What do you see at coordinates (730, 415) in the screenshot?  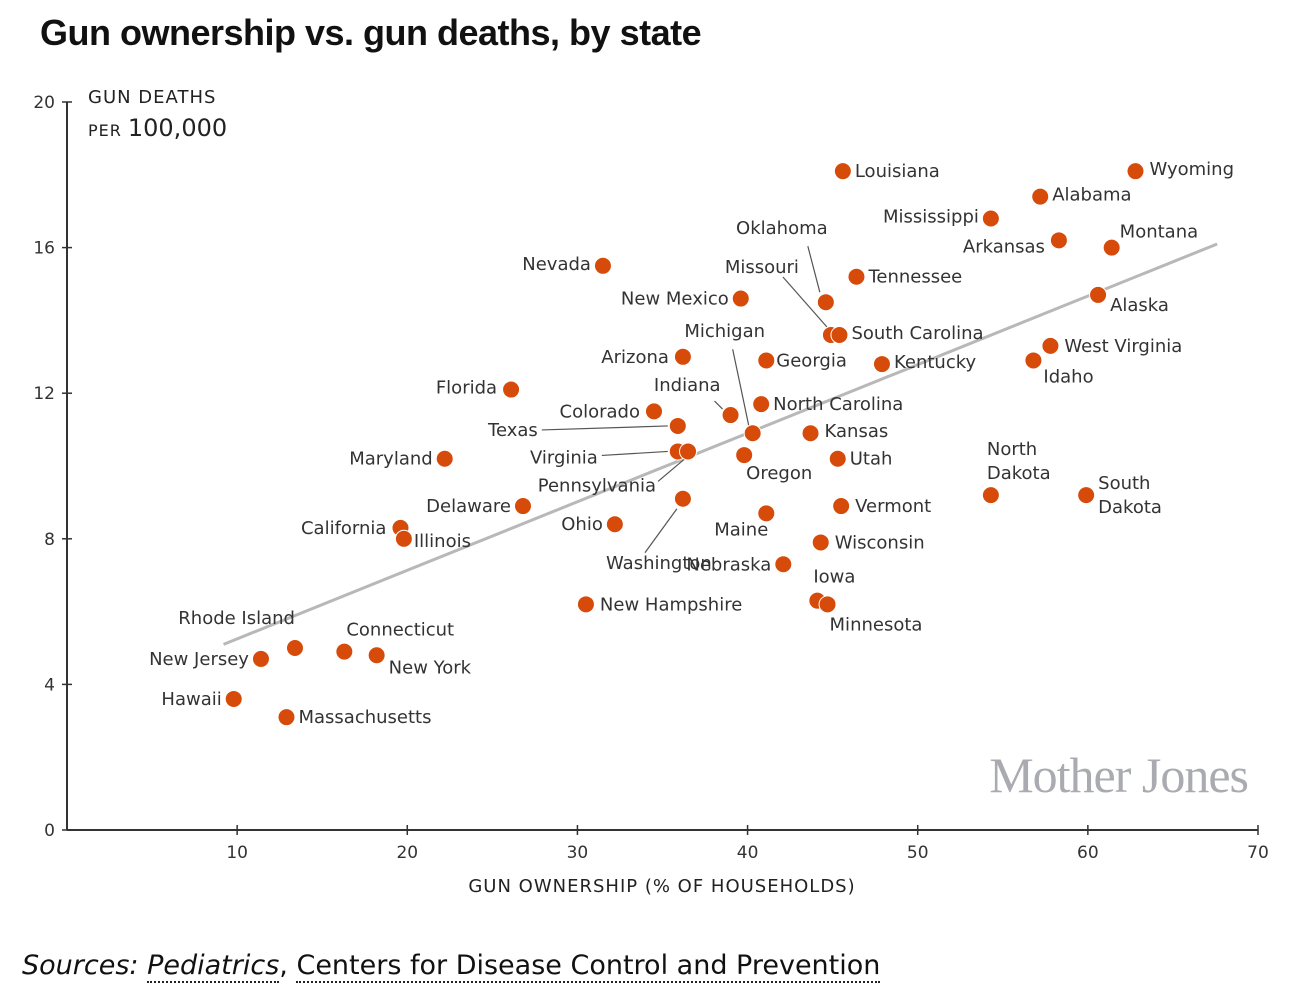 I see `point-indiana` at bounding box center [730, 415].